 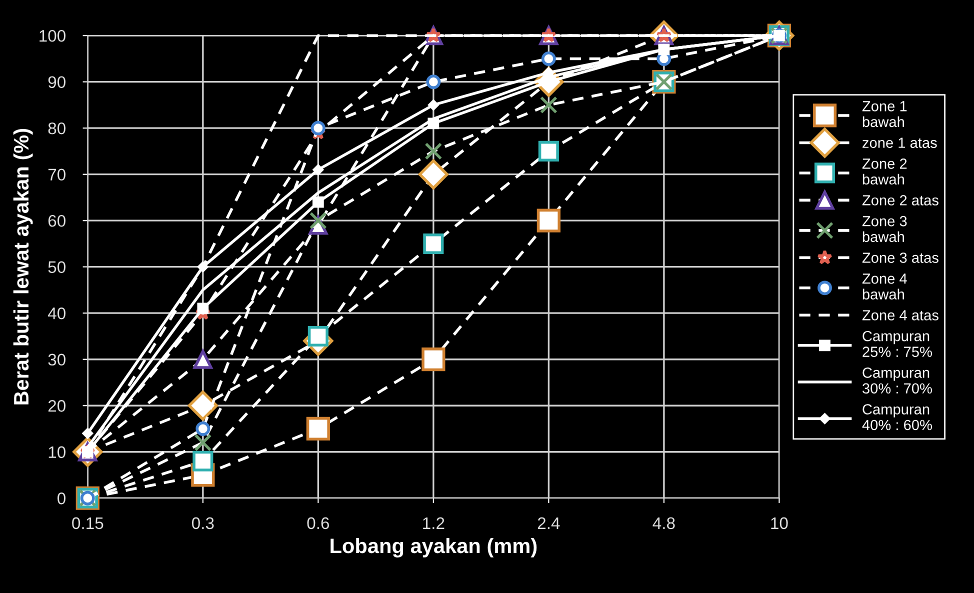 What do you see at coordinates (900, 257) in the screenshot?
I see `legend-label: Zone 3 atas` at bounding box center [900, 257].